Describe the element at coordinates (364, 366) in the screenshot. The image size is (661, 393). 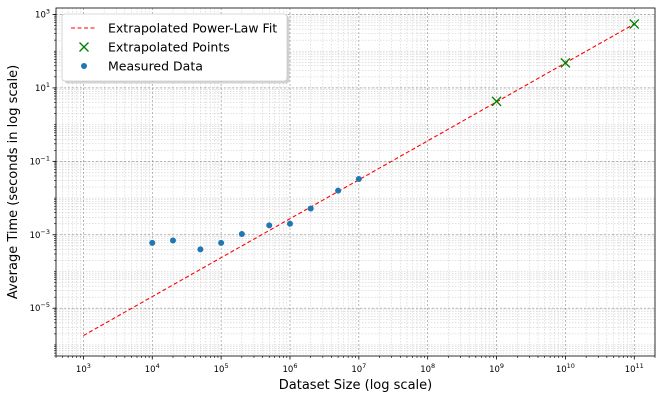
I see `x-tick-exponent: 7` at that location.